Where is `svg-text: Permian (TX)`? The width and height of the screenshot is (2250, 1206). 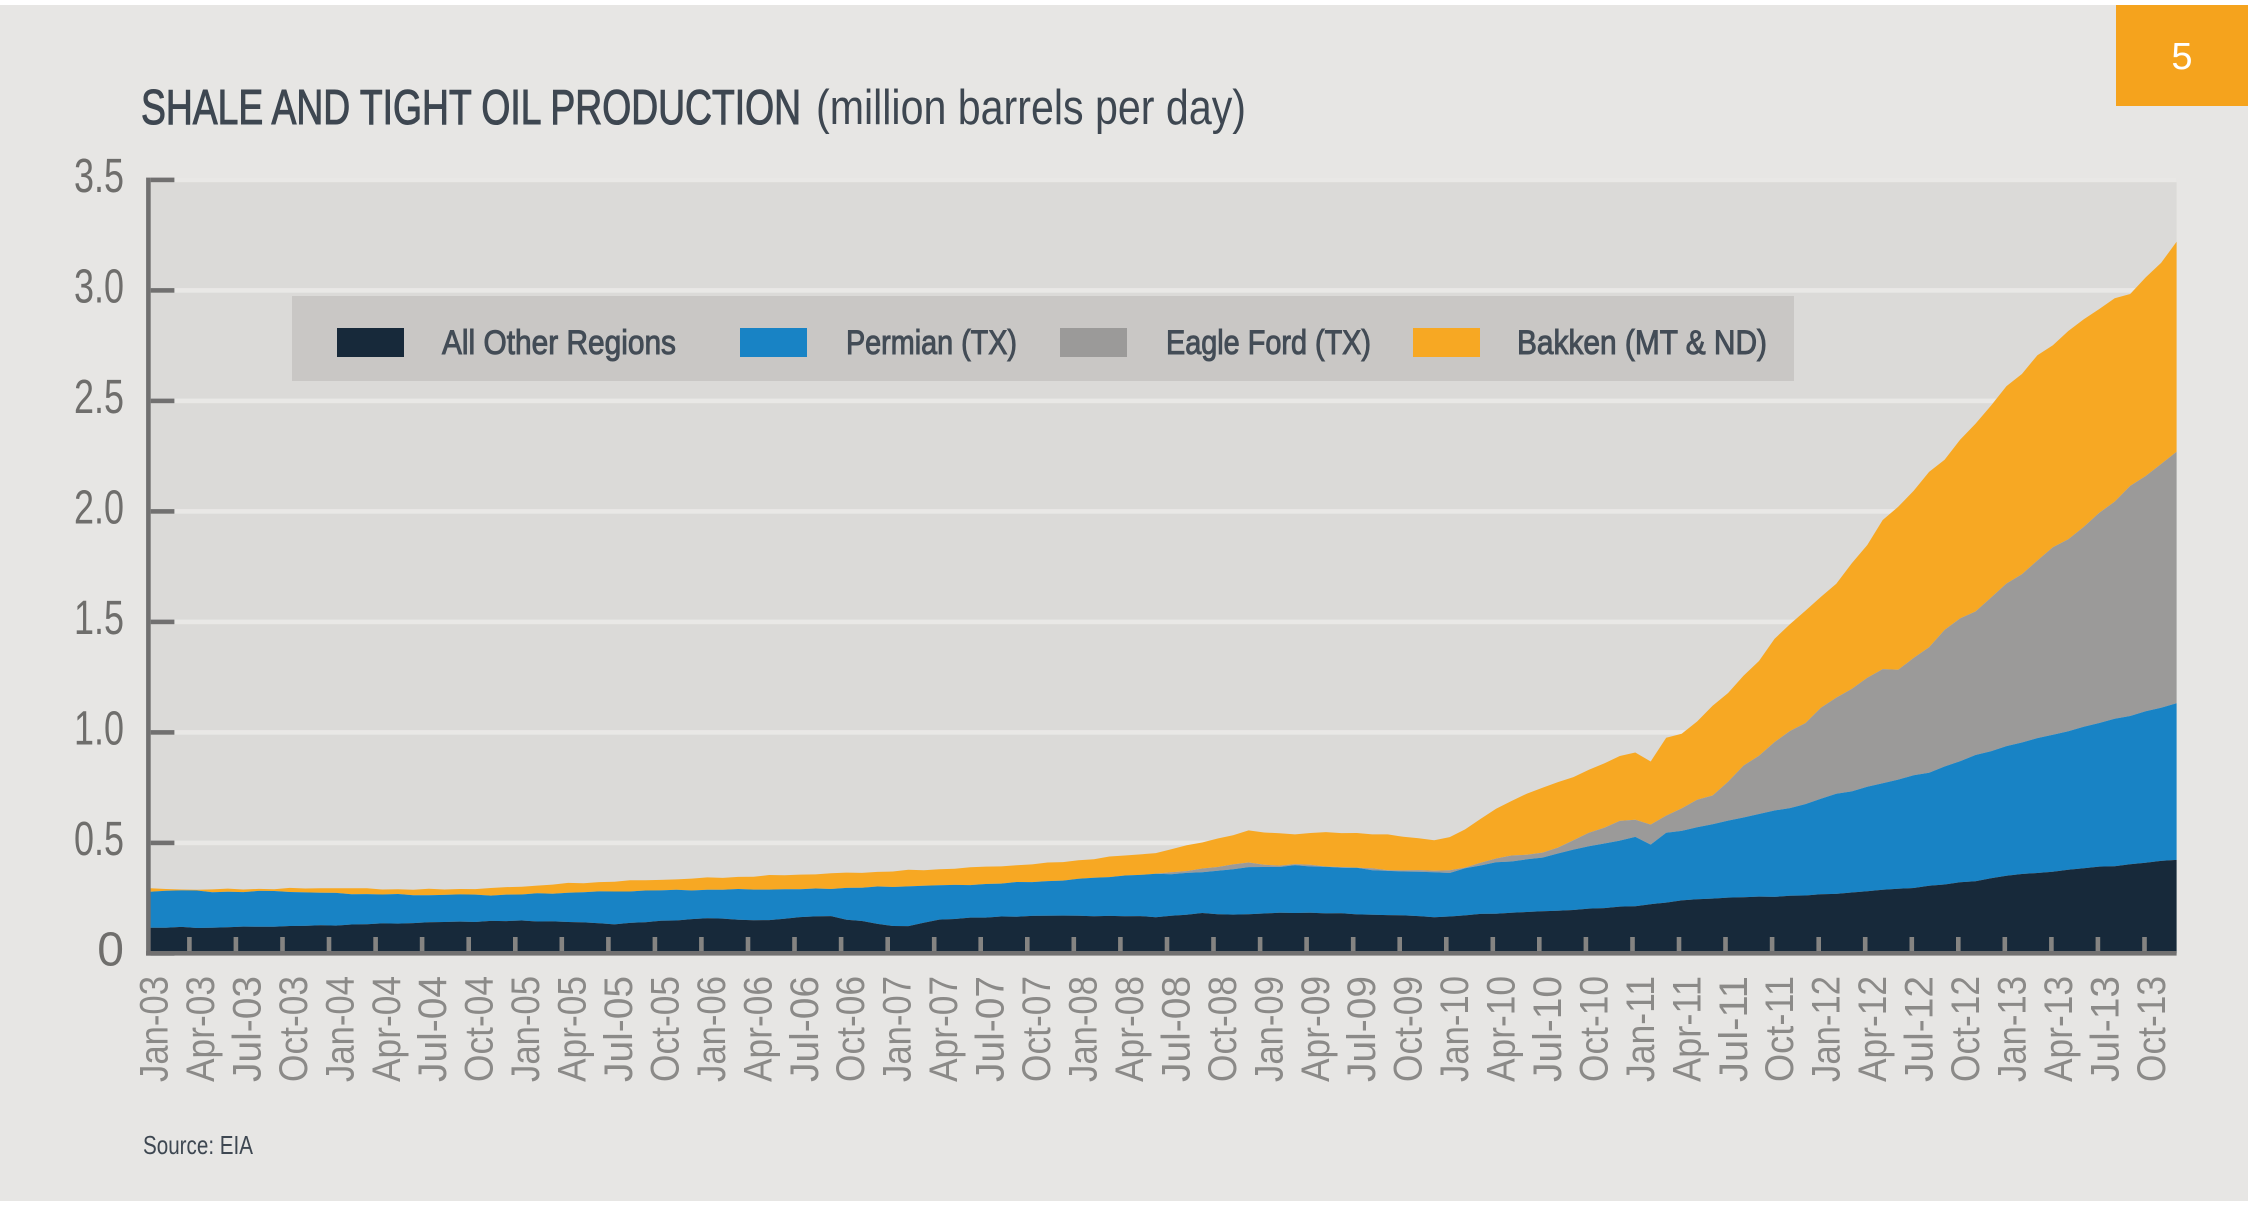 svg-text: Permian (TX) is located at coordinates (931, 343).